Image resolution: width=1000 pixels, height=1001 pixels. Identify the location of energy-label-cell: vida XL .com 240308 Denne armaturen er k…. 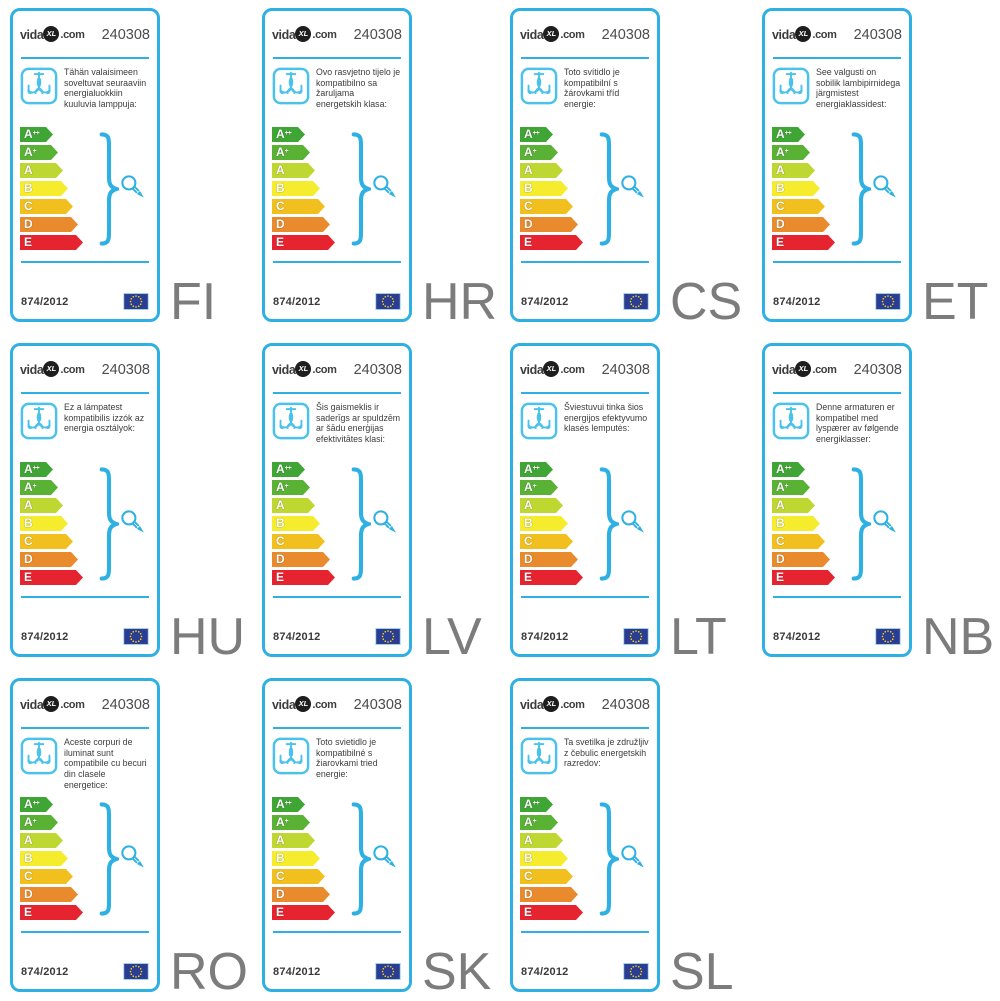
(881, 503).